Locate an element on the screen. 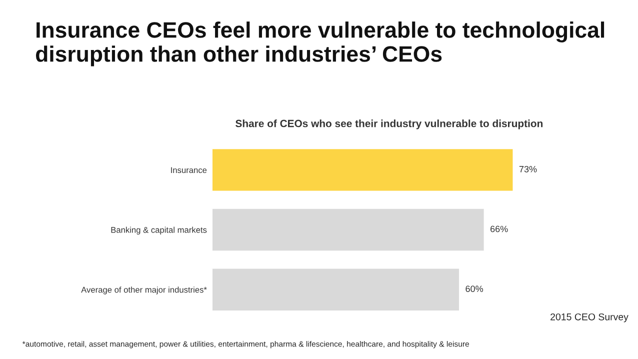 The image size is (638, 359). y-tick-label: Average of other major industries* is located at coordinates (144, 290).